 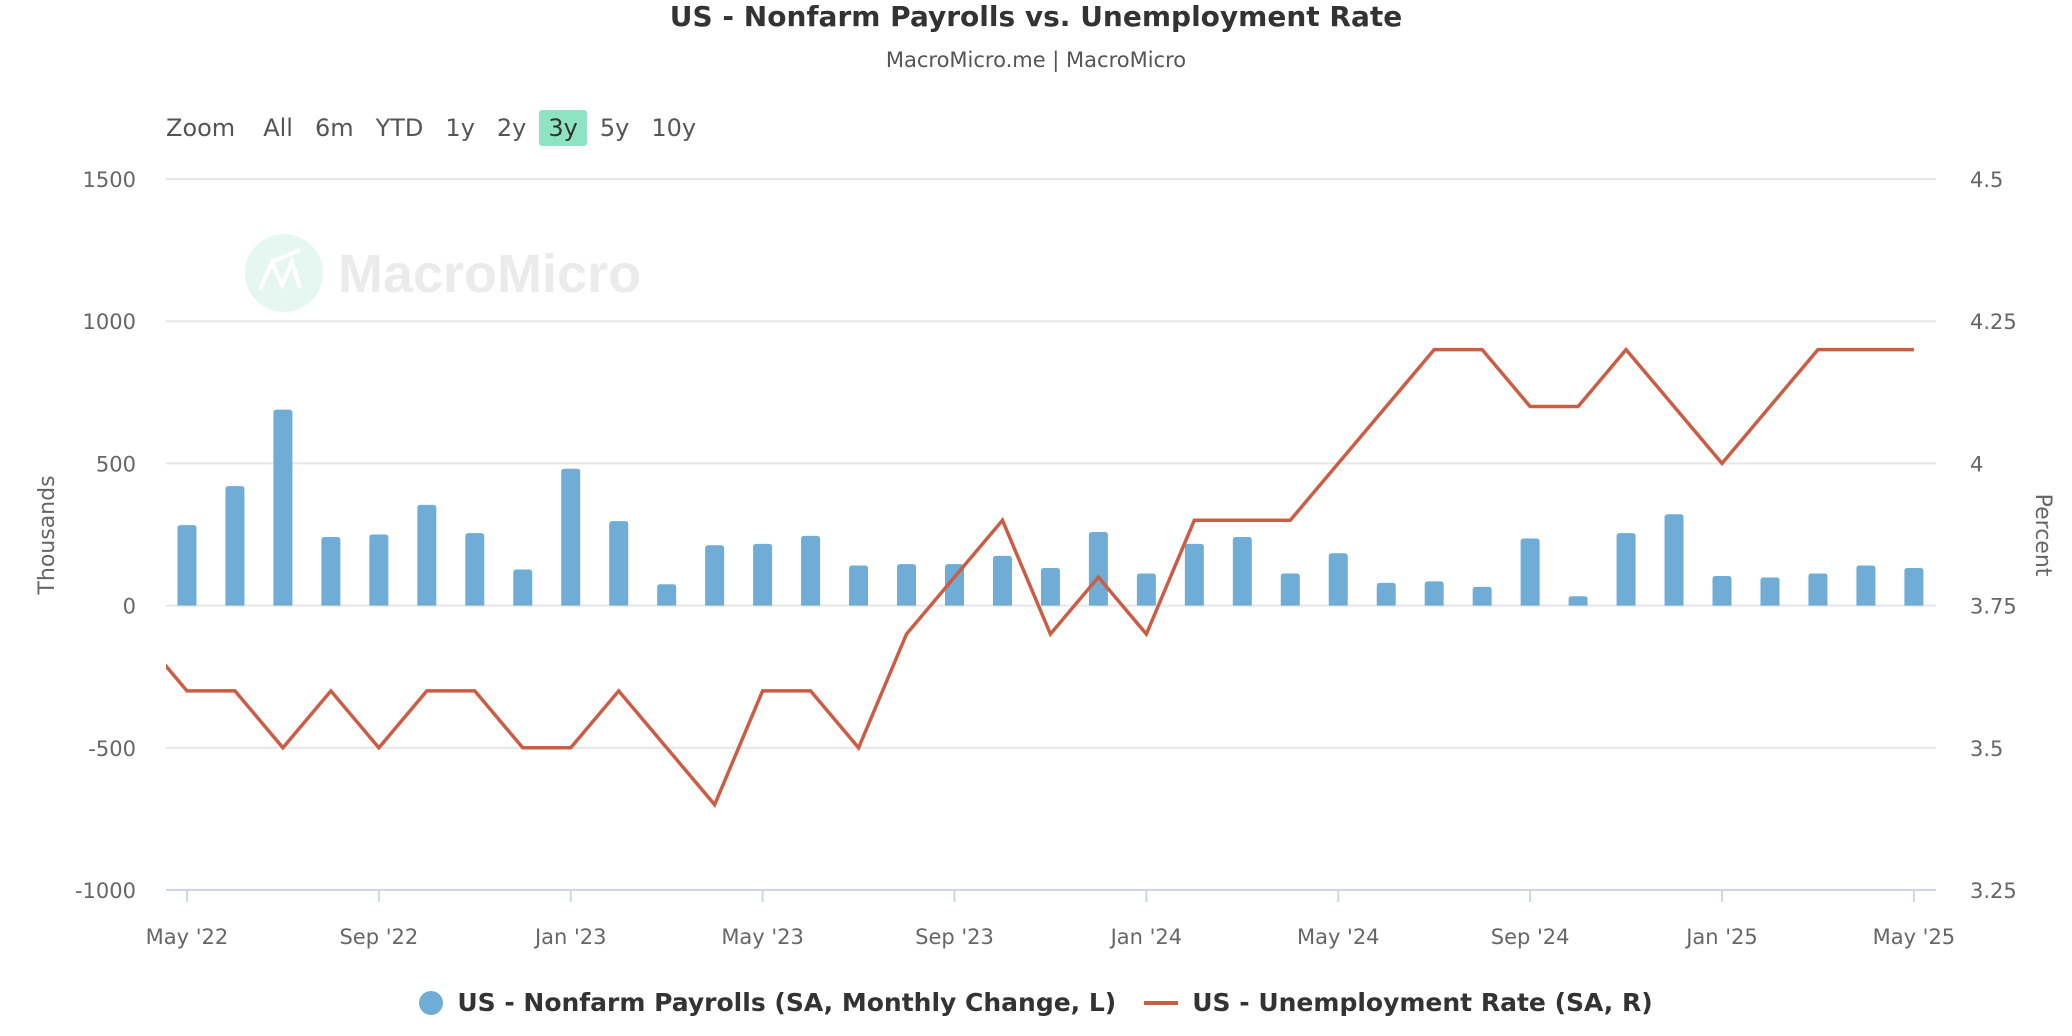 What do you see at coordinates (280, 269) in the screenshot?
I see `watermark-logo-glyph-icon` at bounding box center [280, 269].